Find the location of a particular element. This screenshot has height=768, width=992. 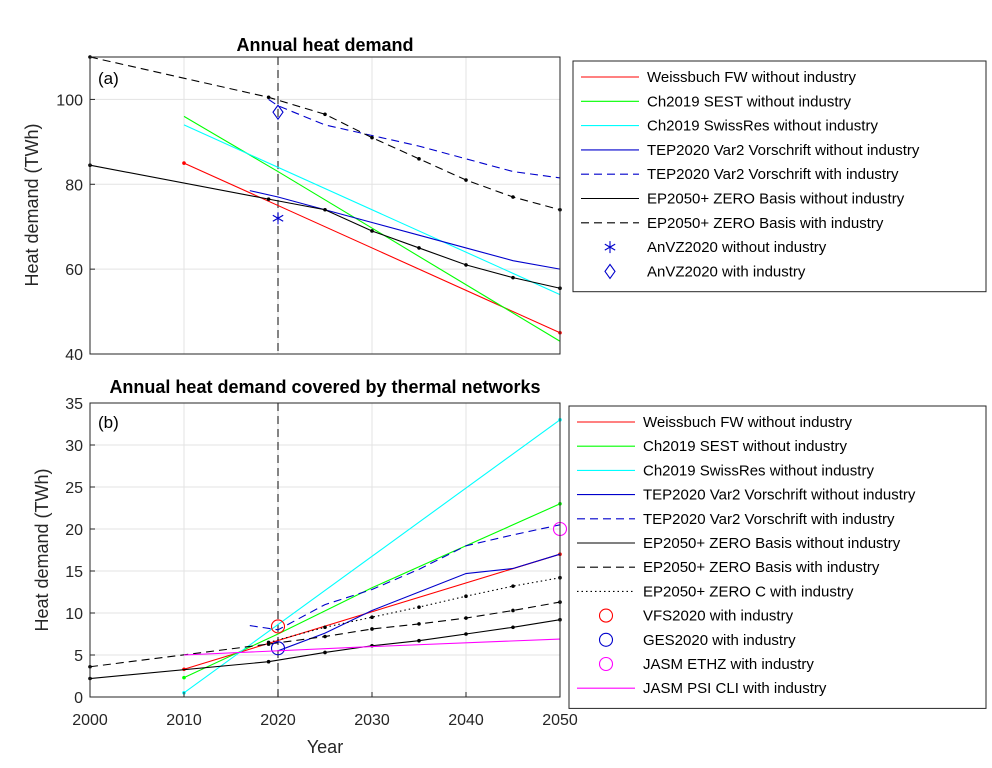

legend-item: AnVZ2020 without industry is located at coordinates (715, 247).